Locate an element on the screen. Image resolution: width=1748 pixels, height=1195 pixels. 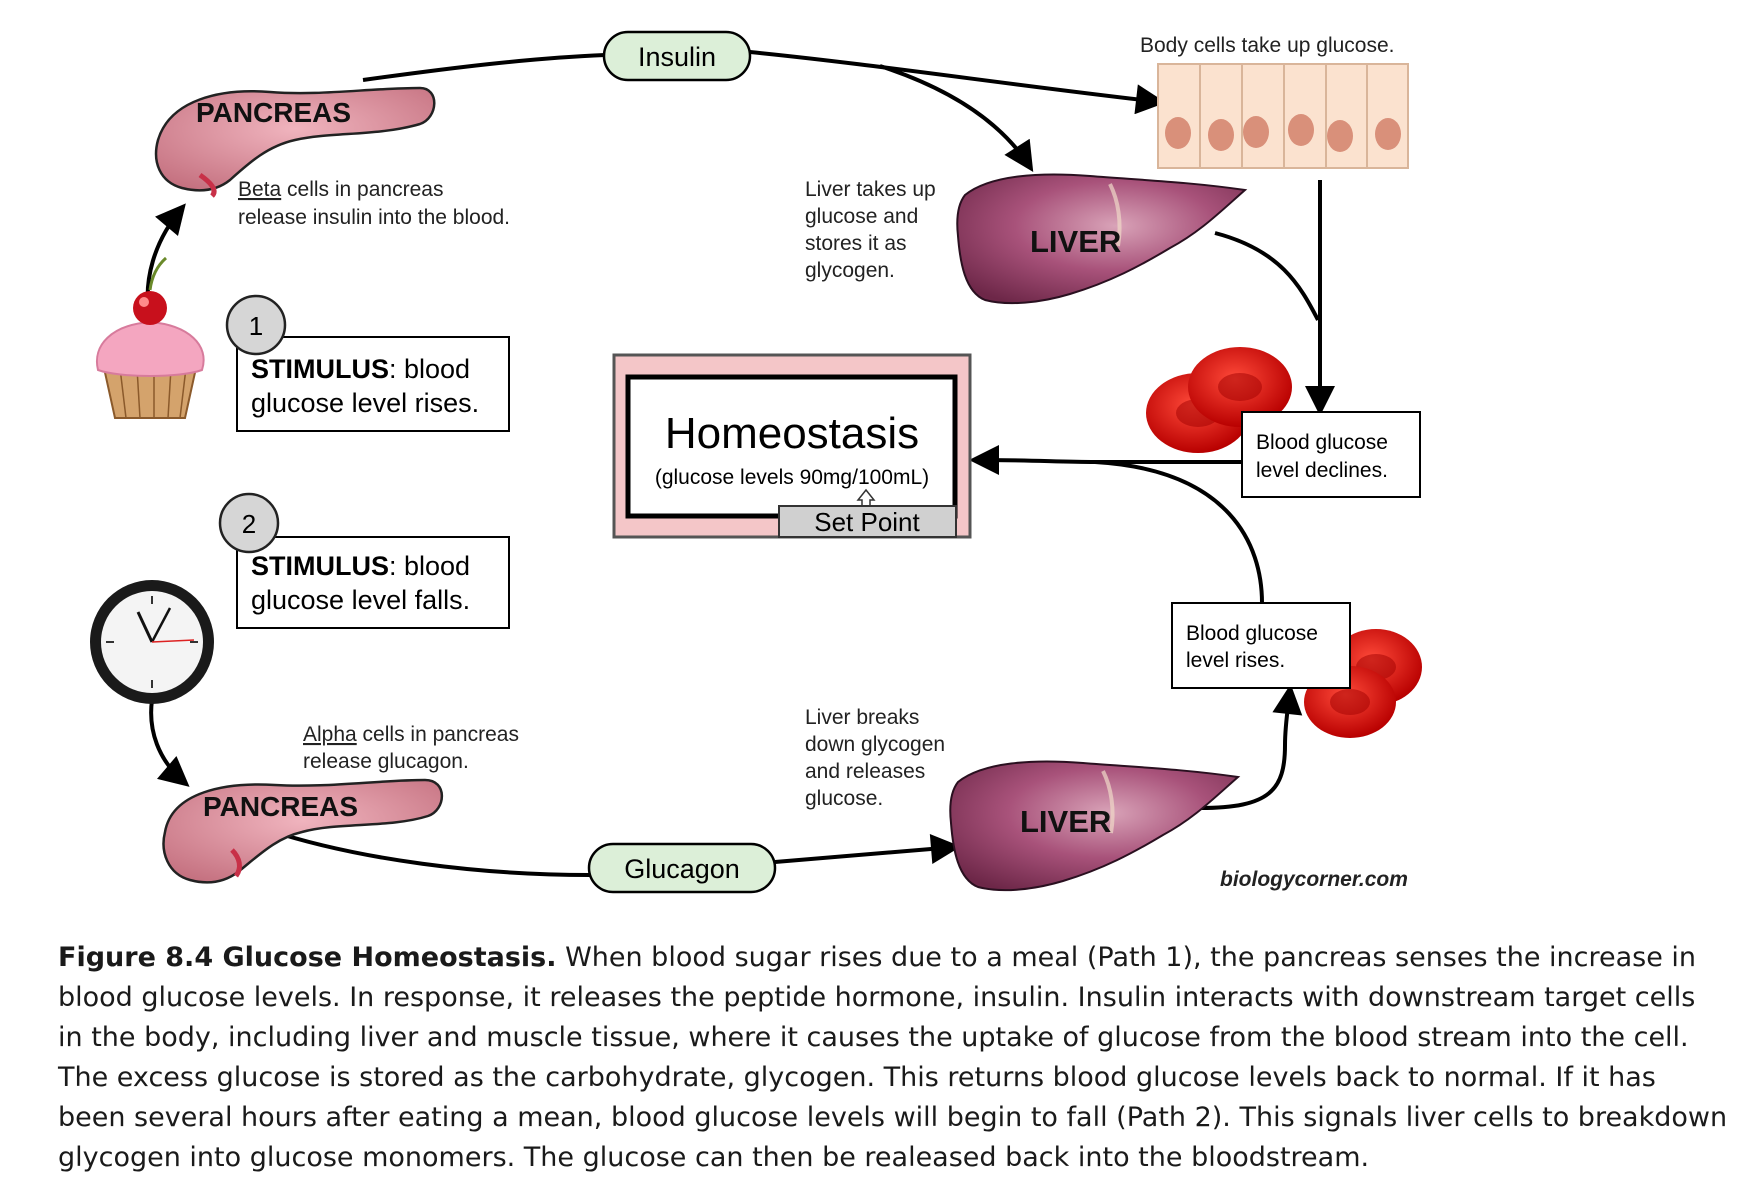
arrow-liver-to-rises is located at coordinates (1251, 747).